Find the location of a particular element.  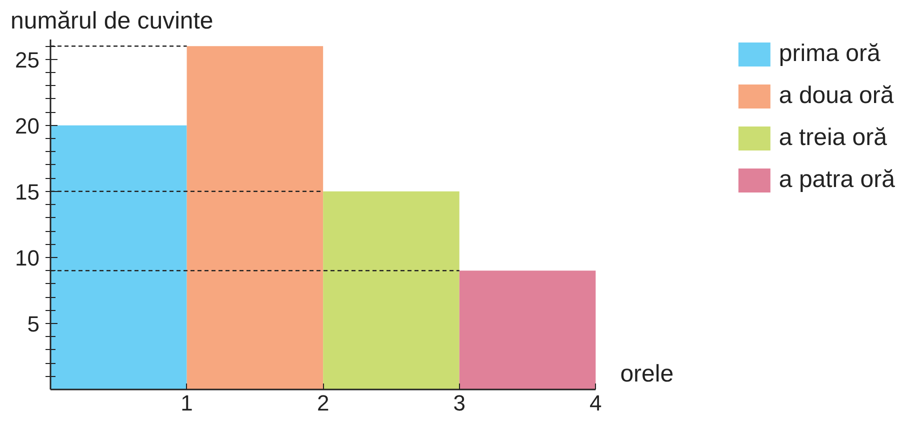

legend-label: a doua oră is located at coordinates (836, 96).